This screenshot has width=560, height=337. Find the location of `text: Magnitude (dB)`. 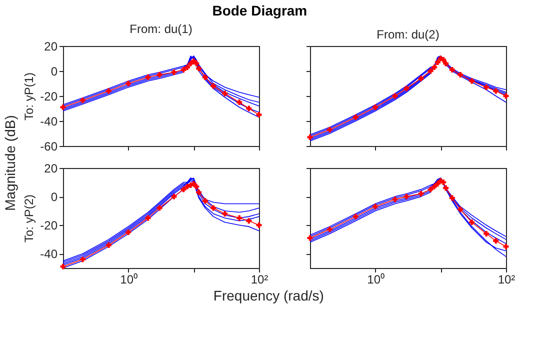

text: Magnitude (dB) is located at coordinates (10, 163).